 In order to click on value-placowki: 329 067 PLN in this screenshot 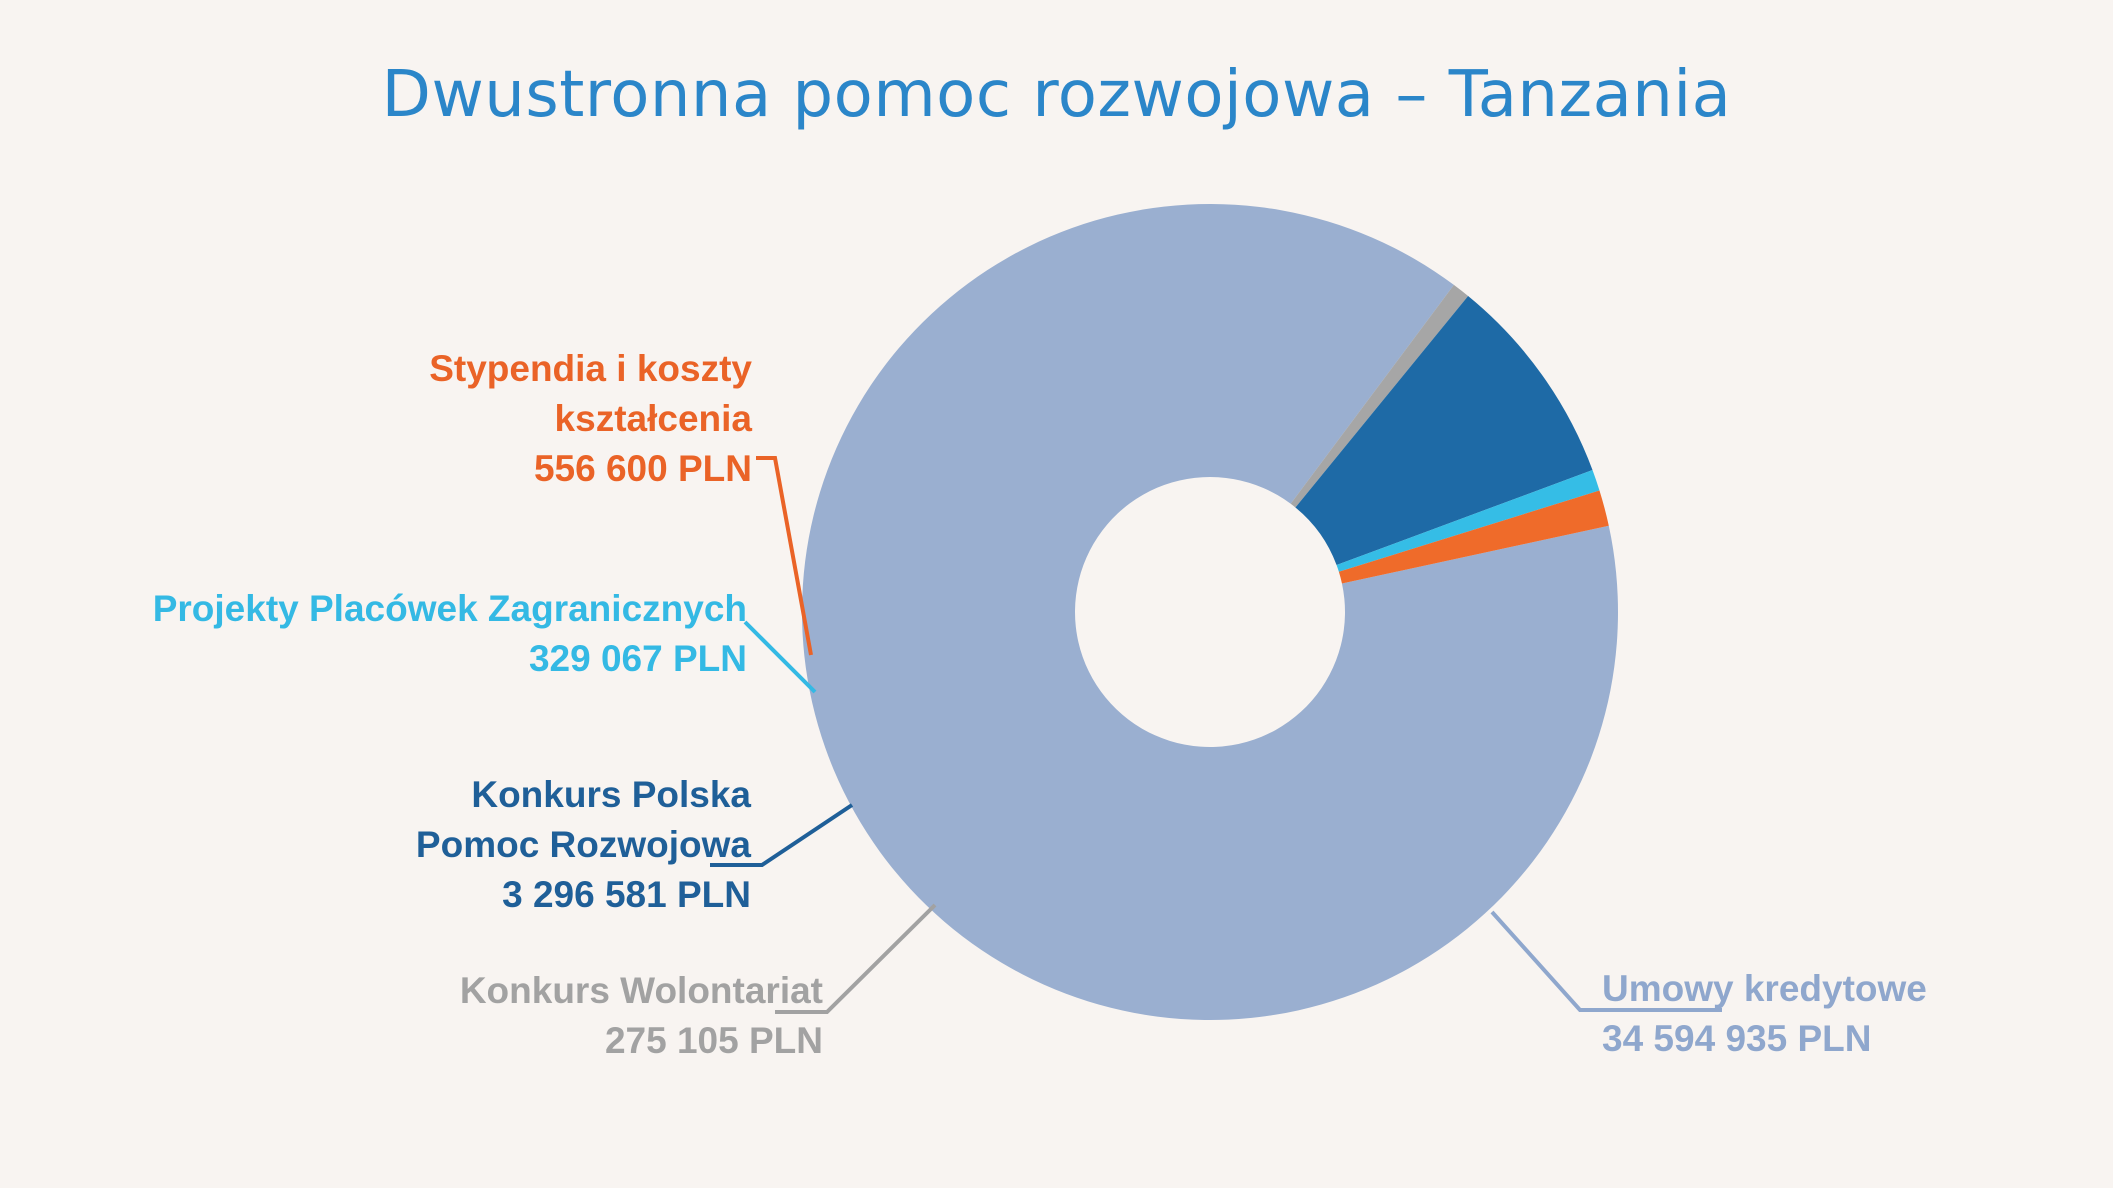, I will do `click(637, 658)`.